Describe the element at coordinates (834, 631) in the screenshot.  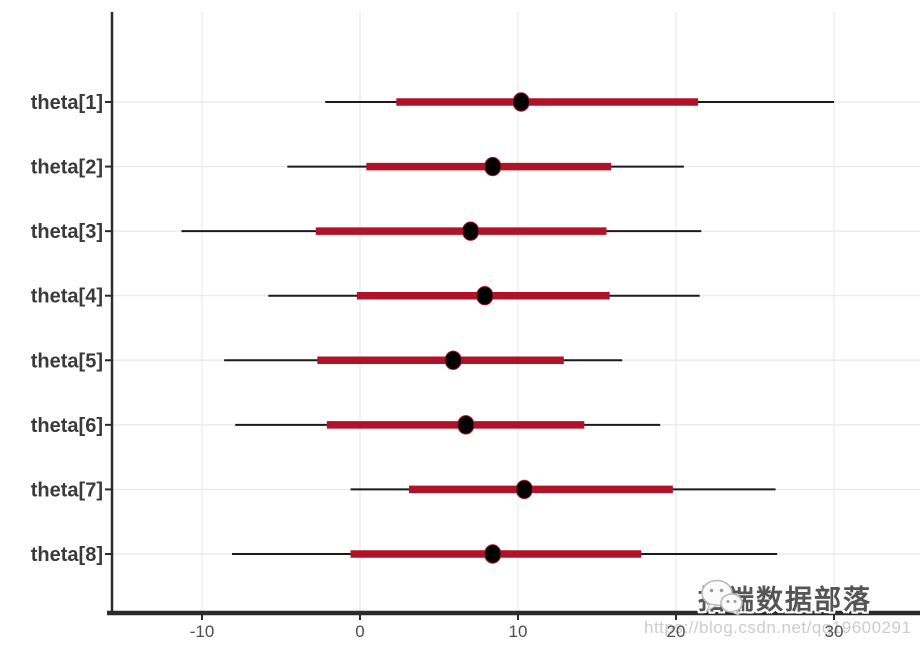
I see `x-tick-label: 30` at that location.